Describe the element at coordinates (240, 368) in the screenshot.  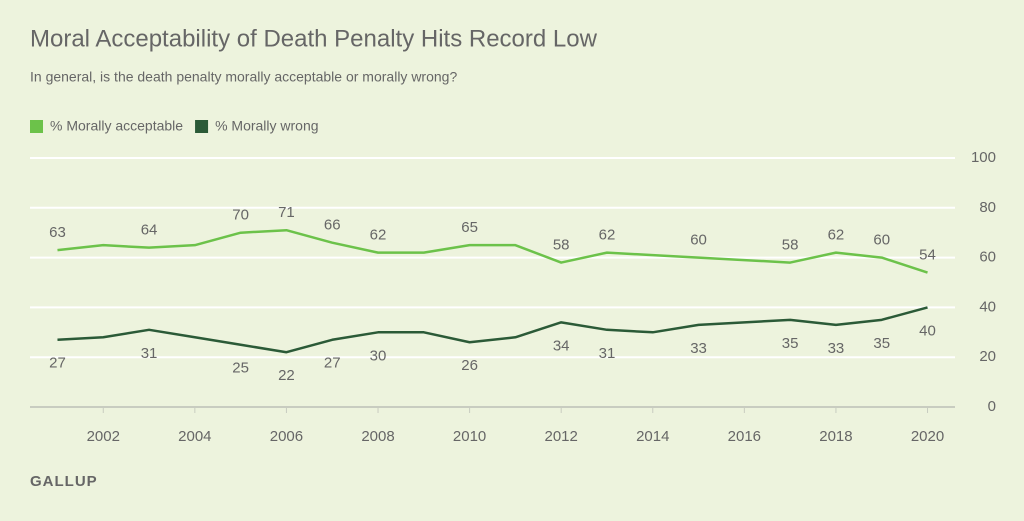
I see `data-label: 25` at that location.